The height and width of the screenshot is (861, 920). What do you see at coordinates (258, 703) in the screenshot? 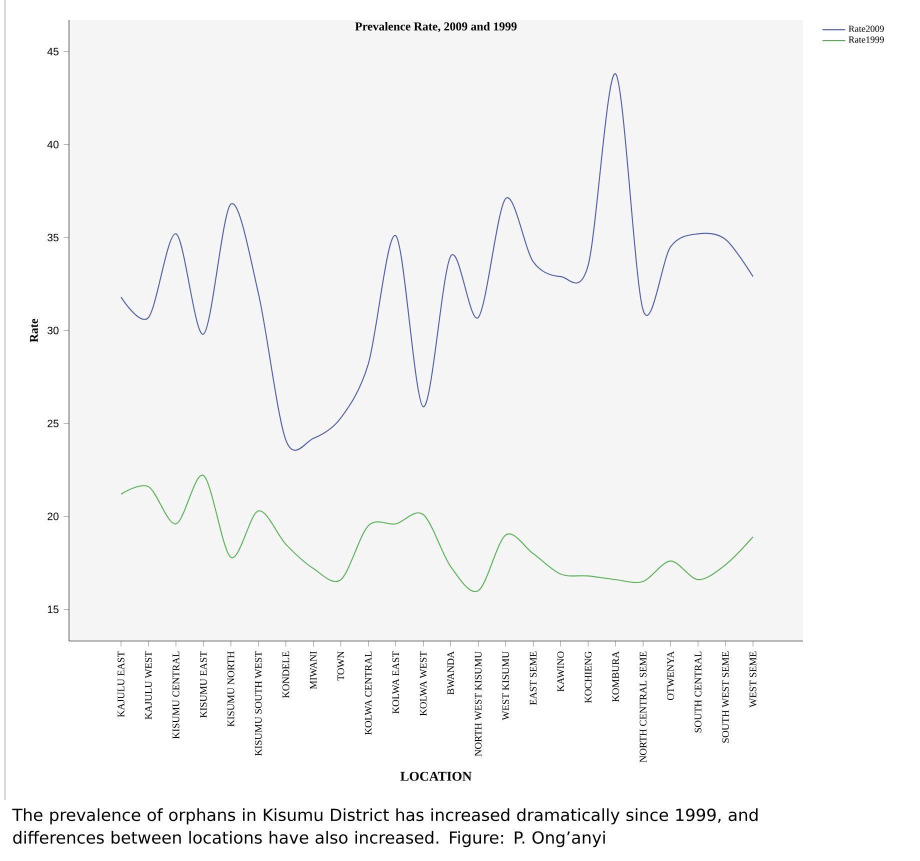
I see `x-tick-label: KISUMU SOUTH WEST` at bounding box center [258, 703].